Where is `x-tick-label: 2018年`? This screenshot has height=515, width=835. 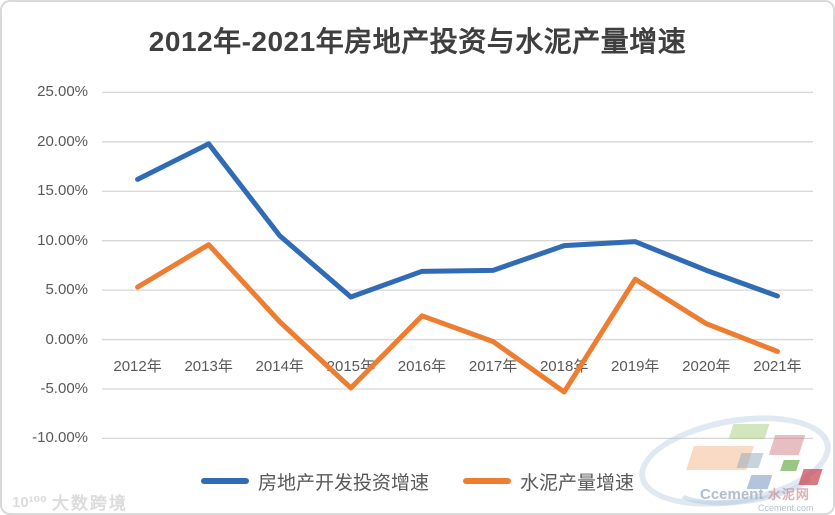
x-tick-label: 2018年 is located at coordinates (564, 366).